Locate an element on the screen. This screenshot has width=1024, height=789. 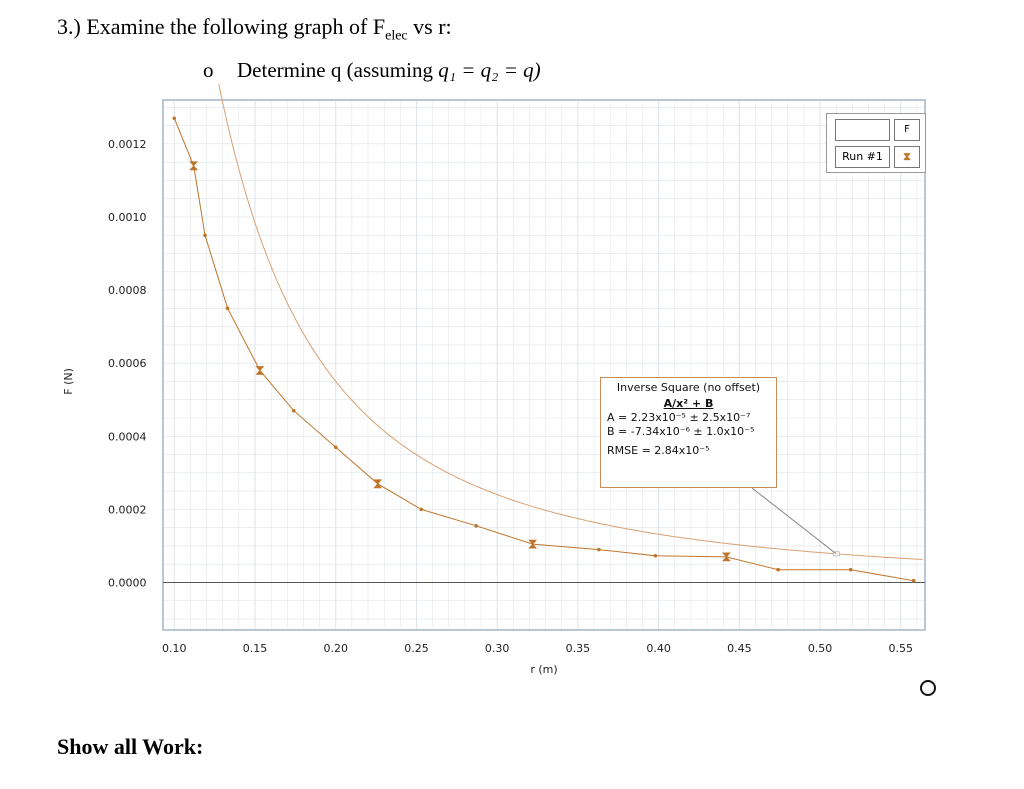
fit-param-a: A = 2.23x10⁻⁵ ± 2.5x10⁻⁷ is located at coordinates (679, 417).